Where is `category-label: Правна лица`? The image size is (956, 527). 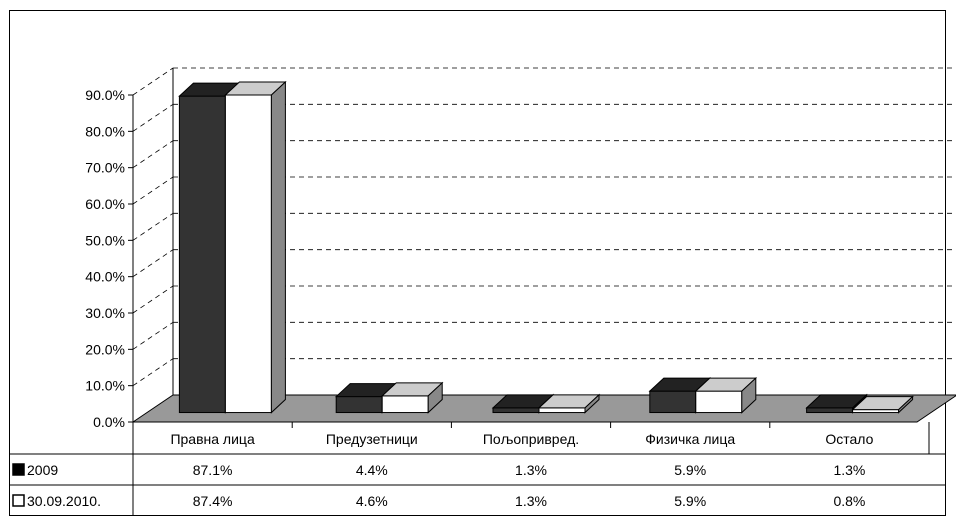 category-label: Правна лица is located at coordinates (212, 439).